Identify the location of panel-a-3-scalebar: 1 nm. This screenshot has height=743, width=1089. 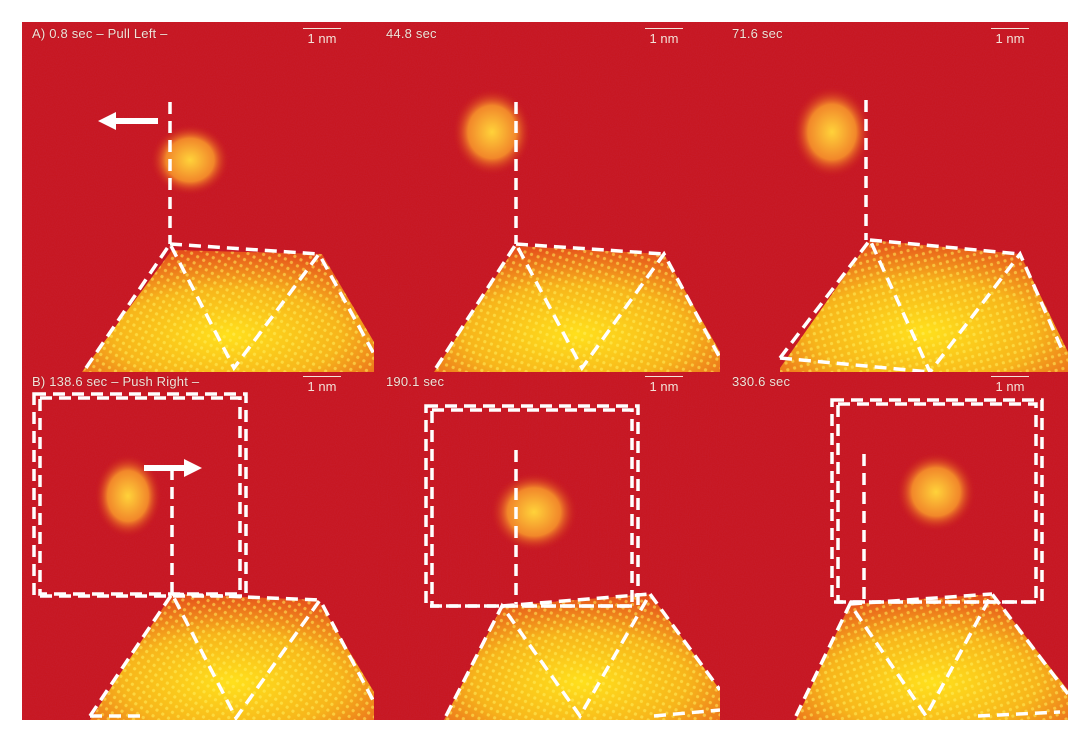
(1010, 37).